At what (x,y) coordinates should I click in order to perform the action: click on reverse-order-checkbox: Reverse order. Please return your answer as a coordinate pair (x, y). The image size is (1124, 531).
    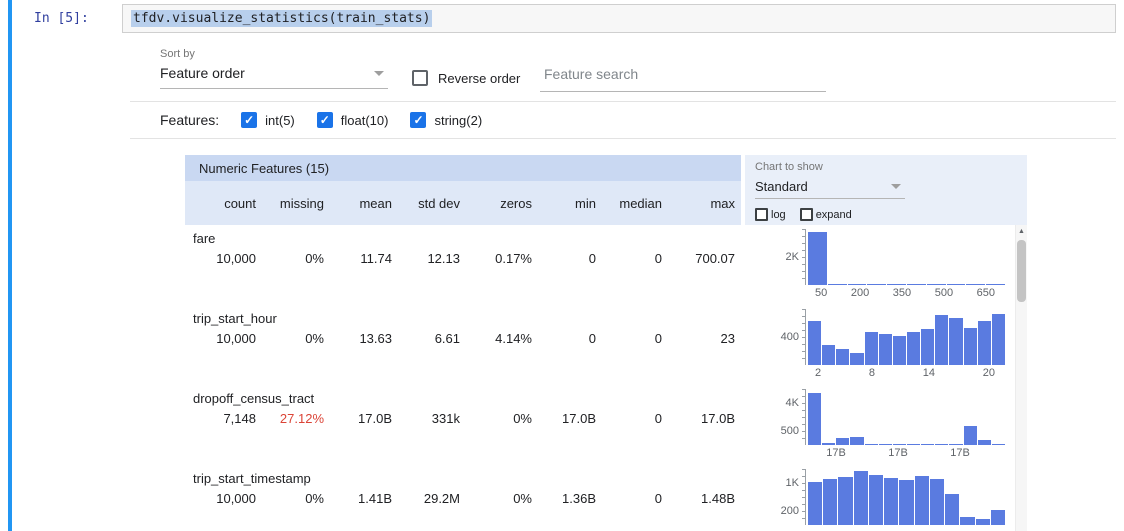
    Looking at the image, I should click on (466, 78).